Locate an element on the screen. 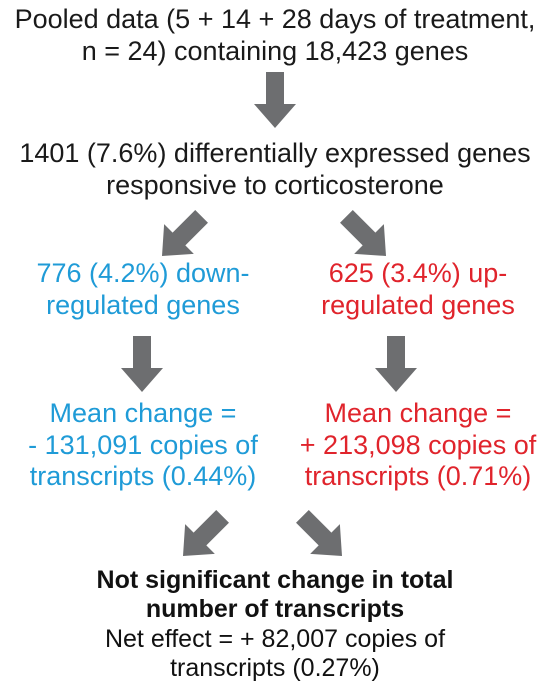  up-regulated-box: 625 (3.4%) up- regulated genes is located at coordinates (418, 289).